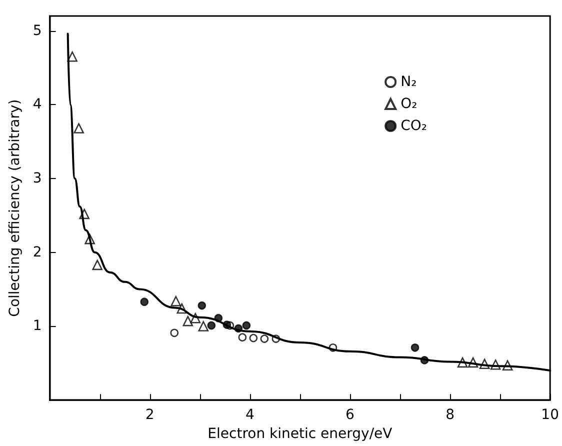 The image size is (562, 446). What do you see at coordinates (249, 415) in the screenshot?
I see `x-tick-label: 4` at bounding box center [249, 415].